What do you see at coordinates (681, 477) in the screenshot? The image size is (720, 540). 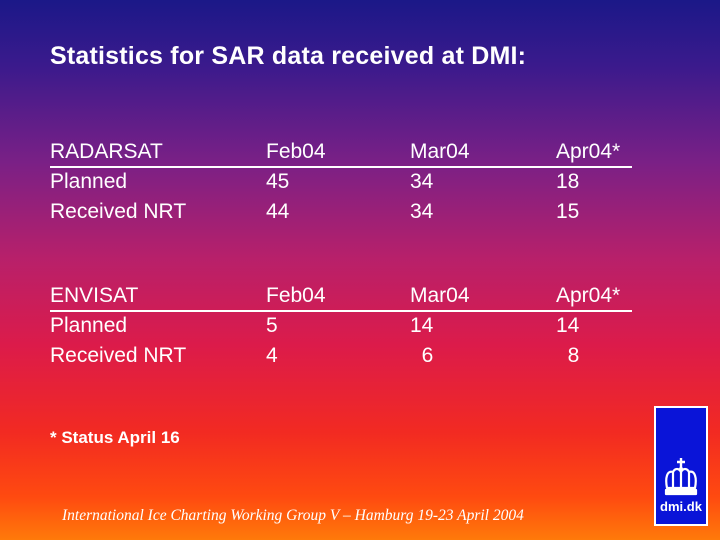 I see `crown-icon` at bounding box center [681, 477].